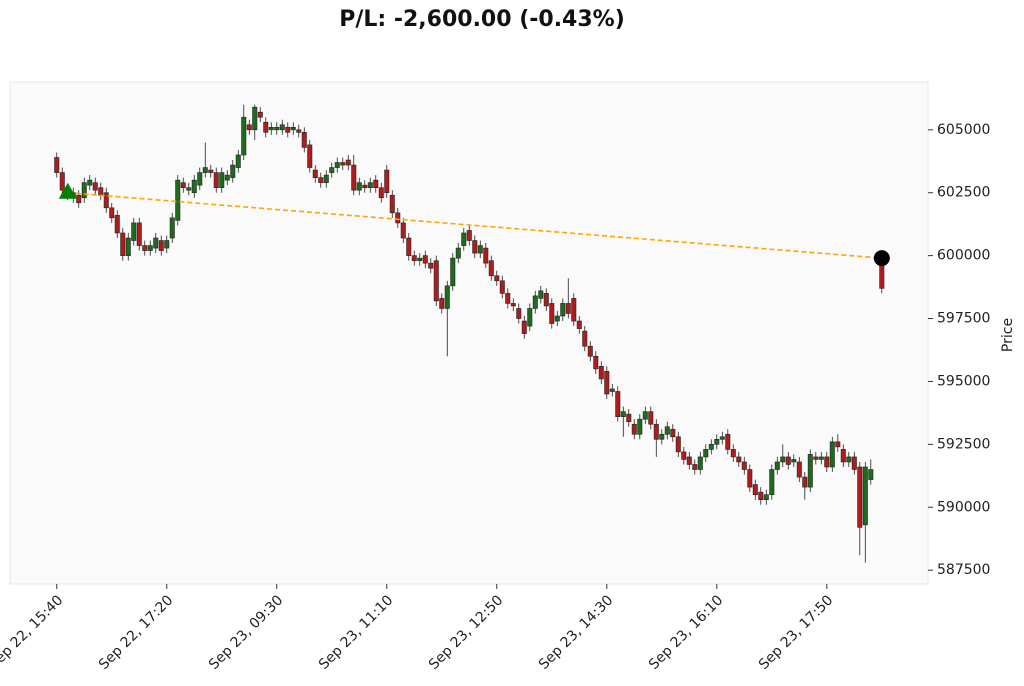 This screenshot has width=1024, height=686. What do you see at coordinates (466, 632) in the screenshot?
I see `x-tick-label: Sep 23, 12:50` at bounding box center [466, 632].